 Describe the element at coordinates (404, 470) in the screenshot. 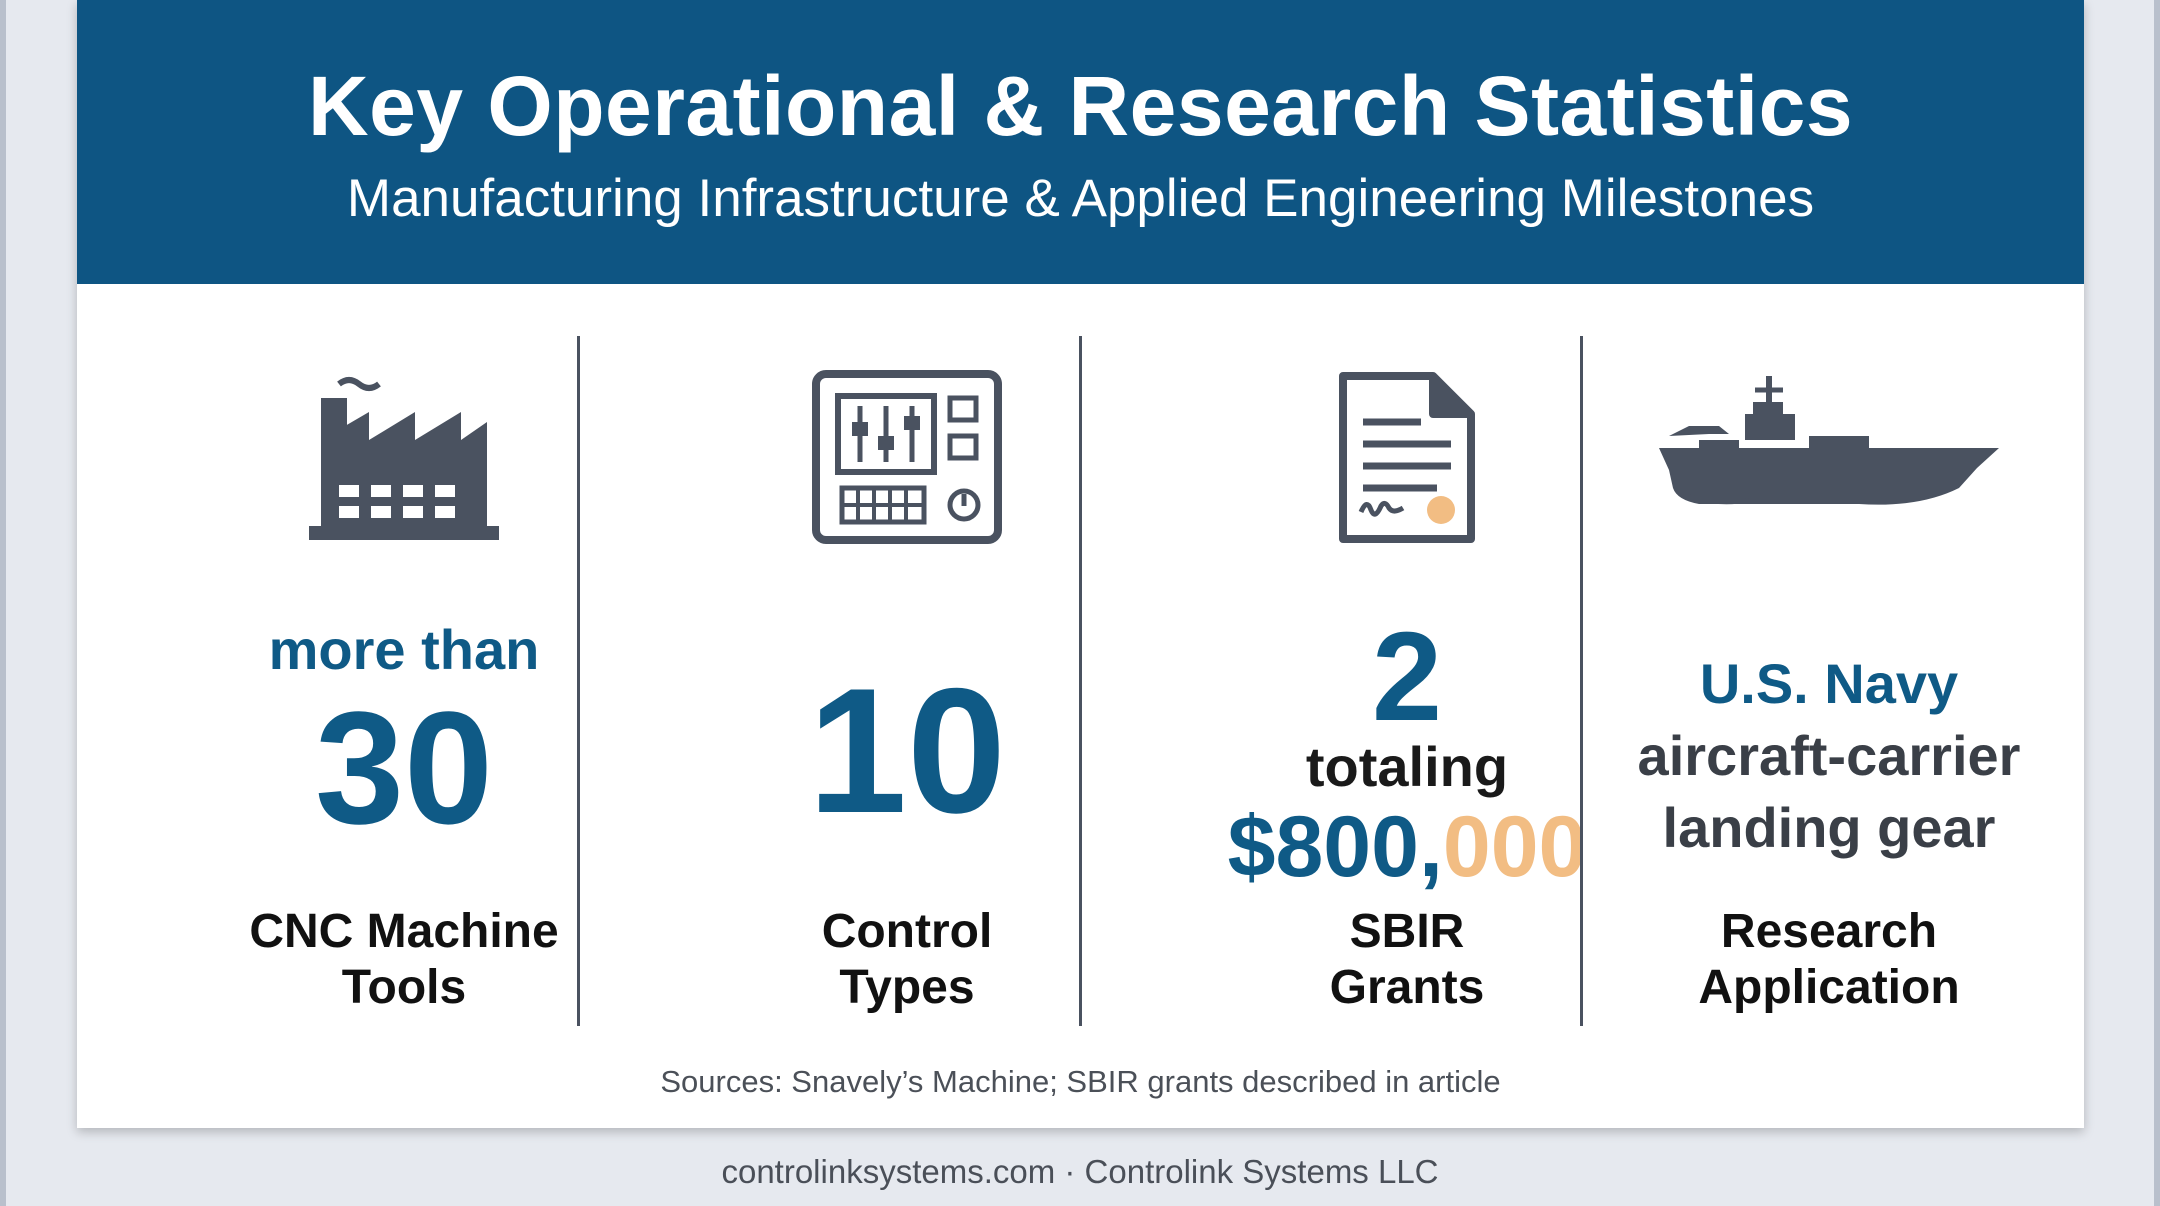

I see `factory-icon` at that location.